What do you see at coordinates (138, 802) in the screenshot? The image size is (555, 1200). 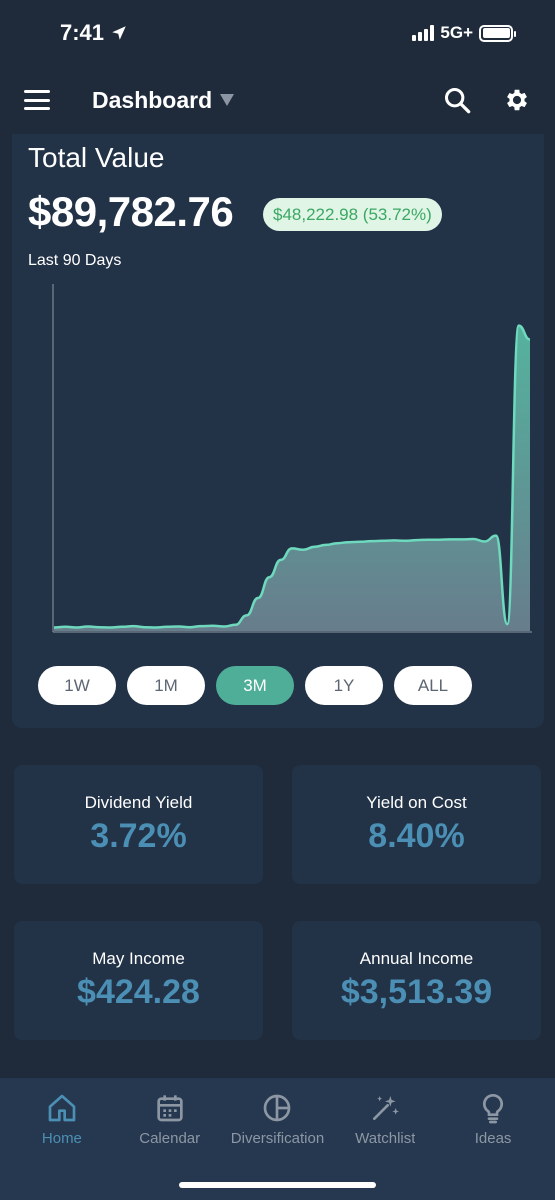 I see `stat-label: Dividend Yield` at bounding box center [138, 802].